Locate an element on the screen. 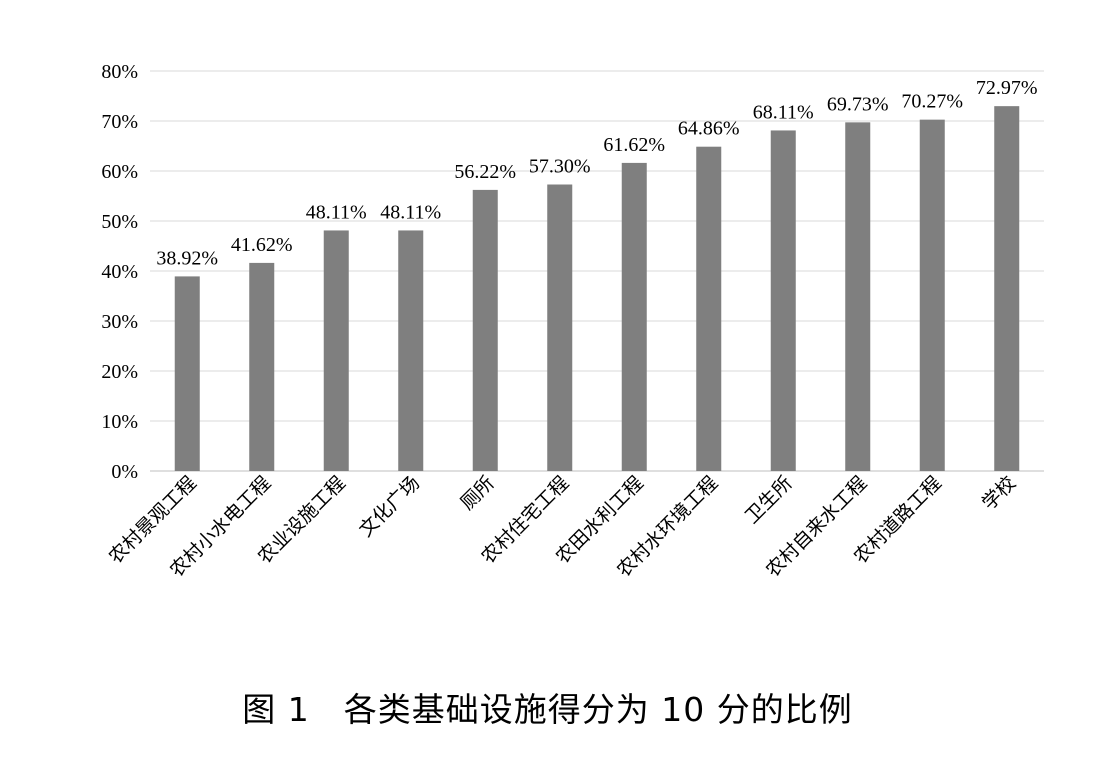  y-tick-label: 60% is located at coordinates (119, 172).